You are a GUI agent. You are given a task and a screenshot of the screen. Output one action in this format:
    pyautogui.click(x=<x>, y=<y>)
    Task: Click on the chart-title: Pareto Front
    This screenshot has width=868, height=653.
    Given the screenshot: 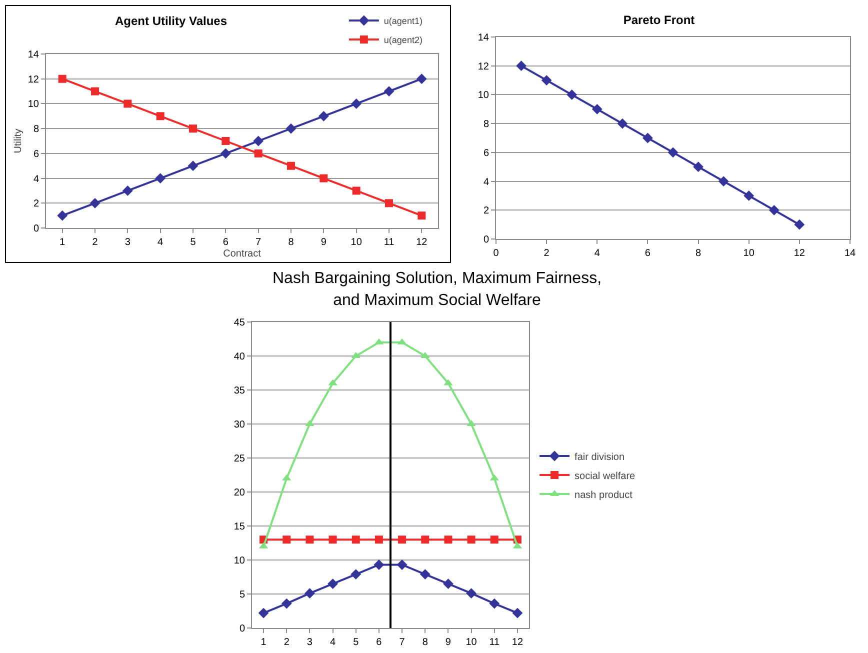 What is the action you would take?
    pyautogui.click(x=659, y=19)
    